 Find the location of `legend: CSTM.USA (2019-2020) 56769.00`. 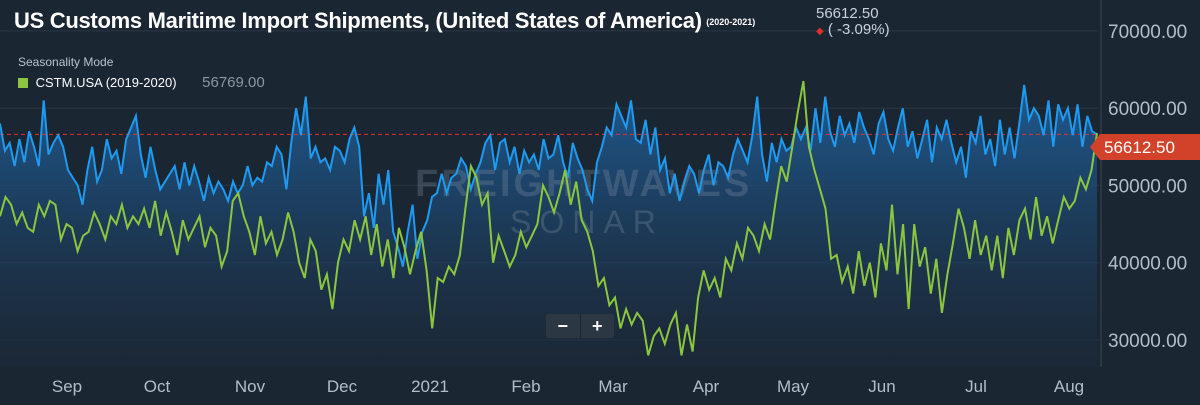

legend: CSTM.USA (2019-2020) 56769.00 is located at coordinates (141, 82).